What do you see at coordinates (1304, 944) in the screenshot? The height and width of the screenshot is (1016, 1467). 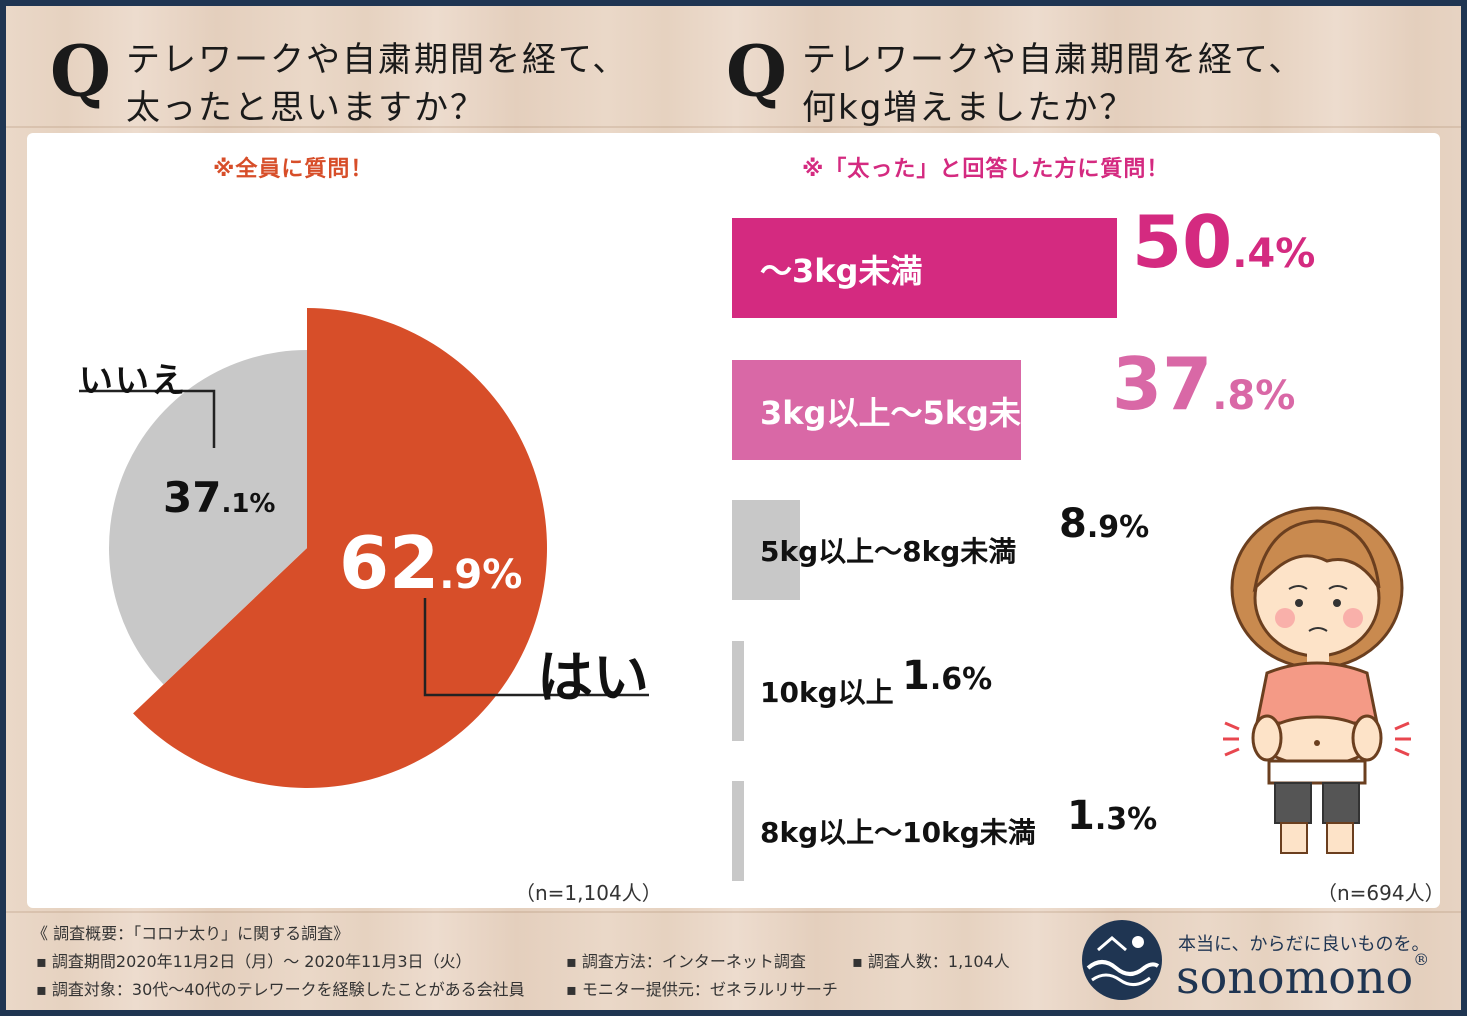 I see `brand-tagline: 本当に、からだに良いものを。` at bounding box center [1304, 944].